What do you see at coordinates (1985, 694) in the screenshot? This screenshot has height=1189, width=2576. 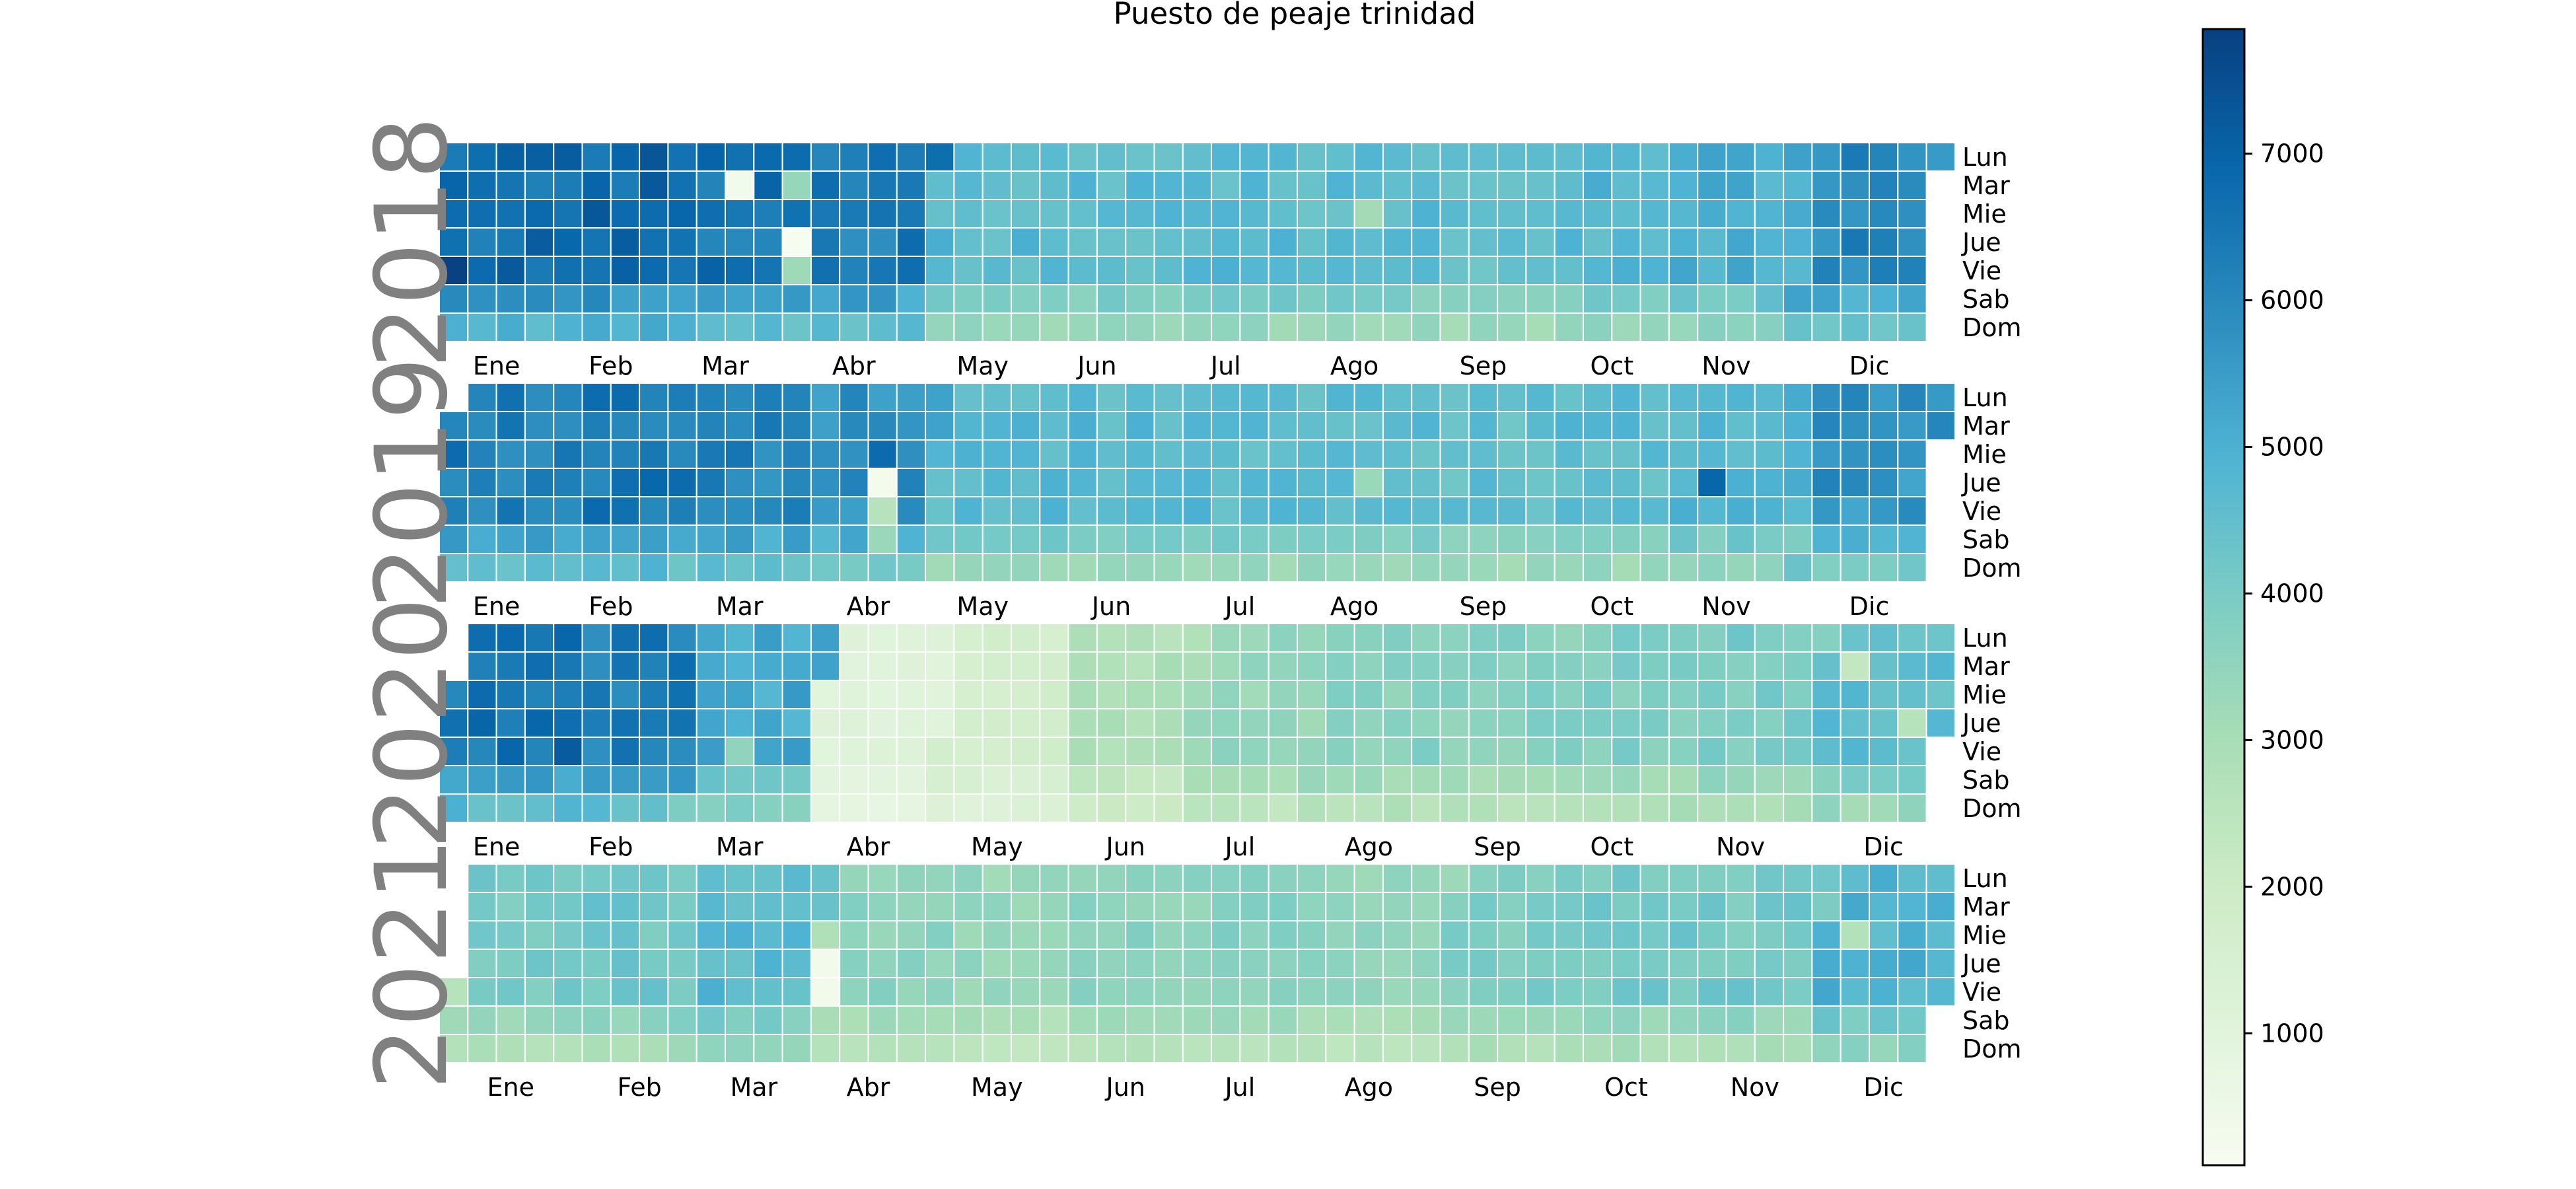 I see `weekday-label: Mie` at bounding box center [1985, 694].